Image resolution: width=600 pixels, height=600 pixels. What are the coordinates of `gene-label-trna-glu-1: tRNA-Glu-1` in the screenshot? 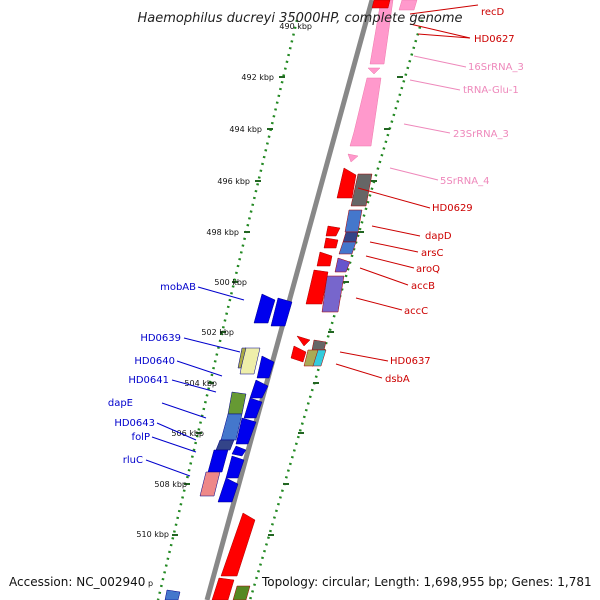 It's located at (491, 90).